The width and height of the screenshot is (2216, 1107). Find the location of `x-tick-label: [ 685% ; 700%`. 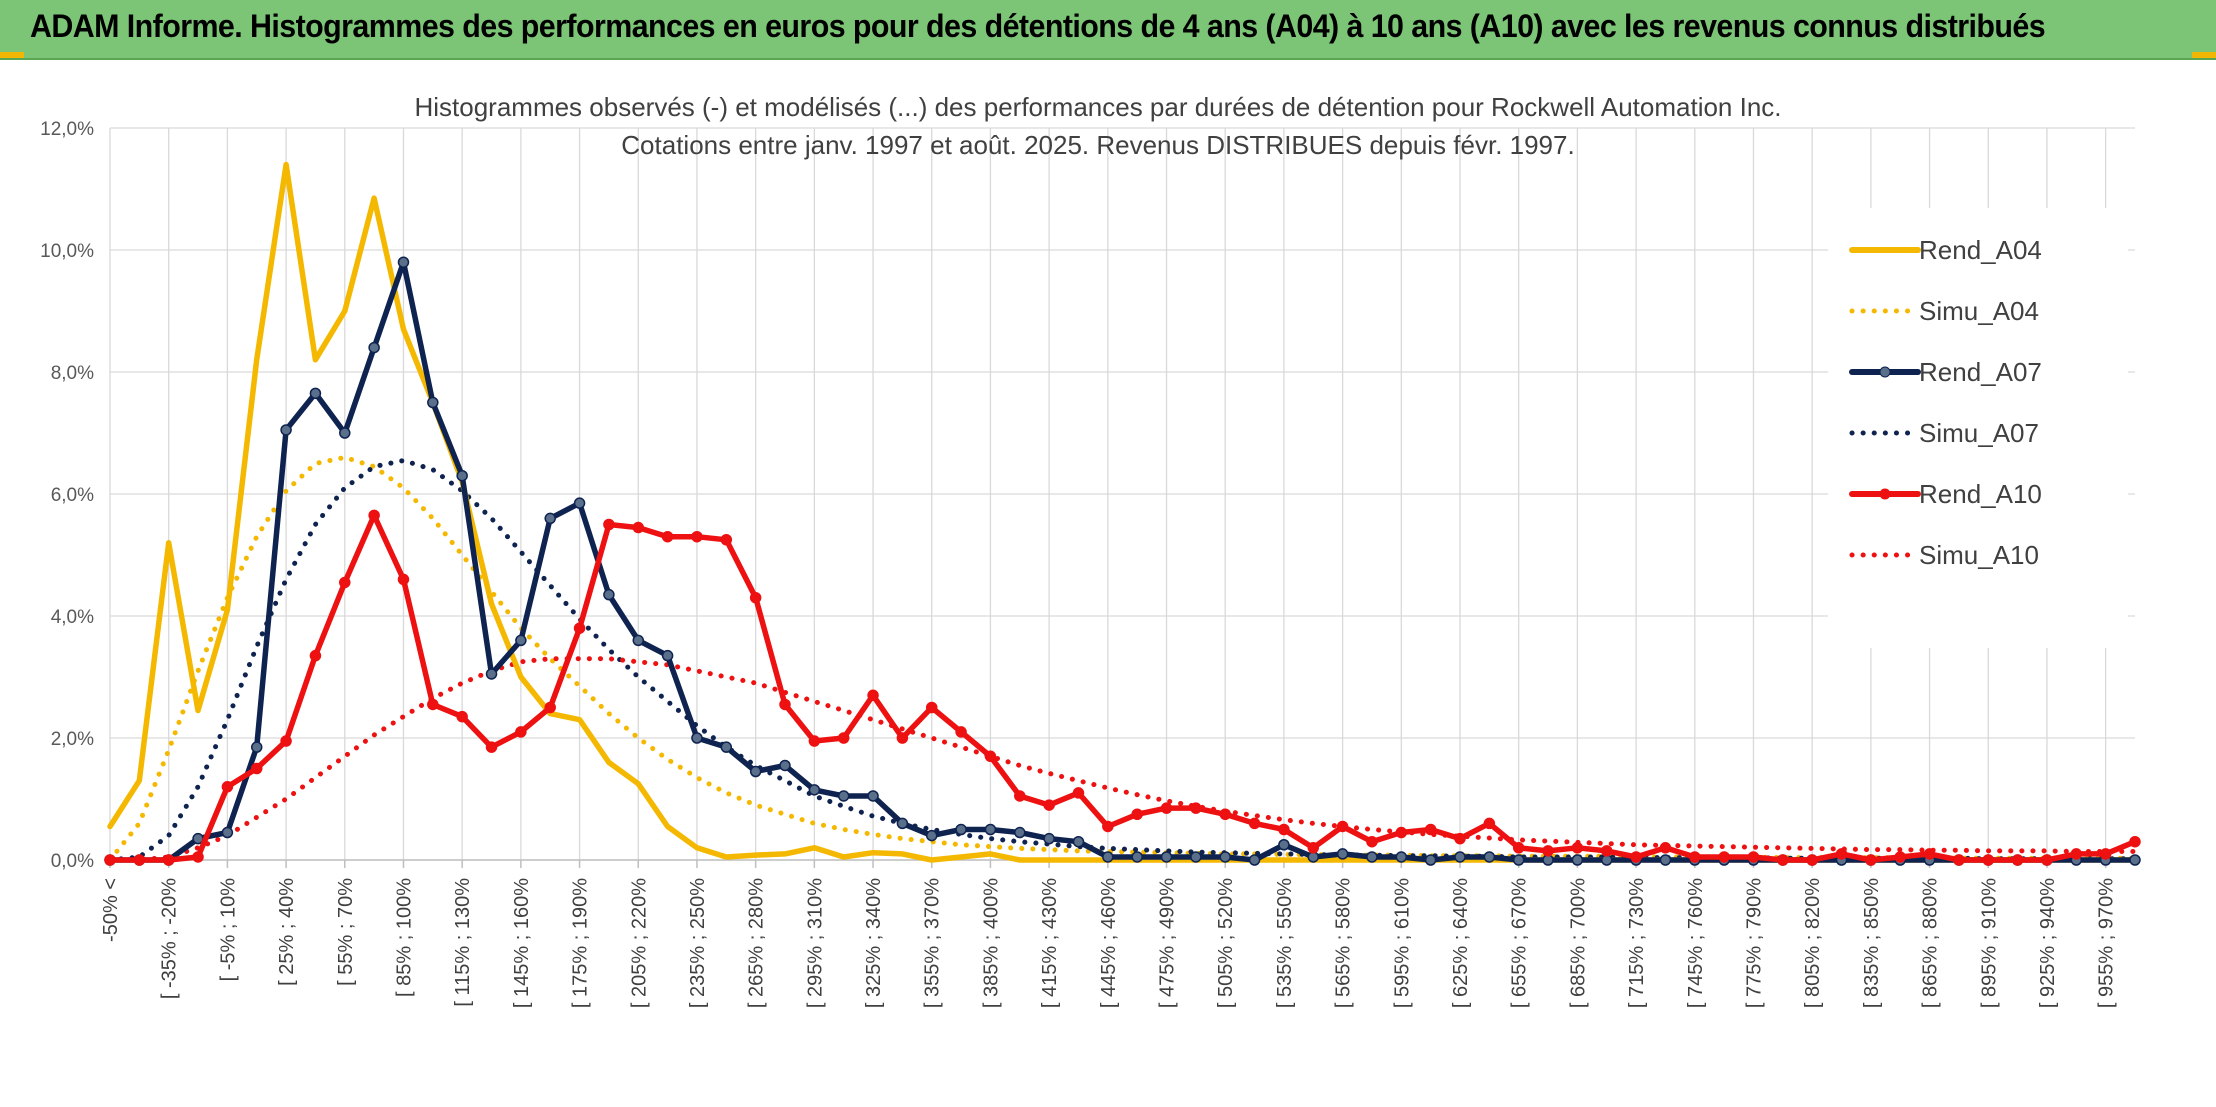

x-tick-label: [ 685% ; 700% is located at coordinates (1578, 943).